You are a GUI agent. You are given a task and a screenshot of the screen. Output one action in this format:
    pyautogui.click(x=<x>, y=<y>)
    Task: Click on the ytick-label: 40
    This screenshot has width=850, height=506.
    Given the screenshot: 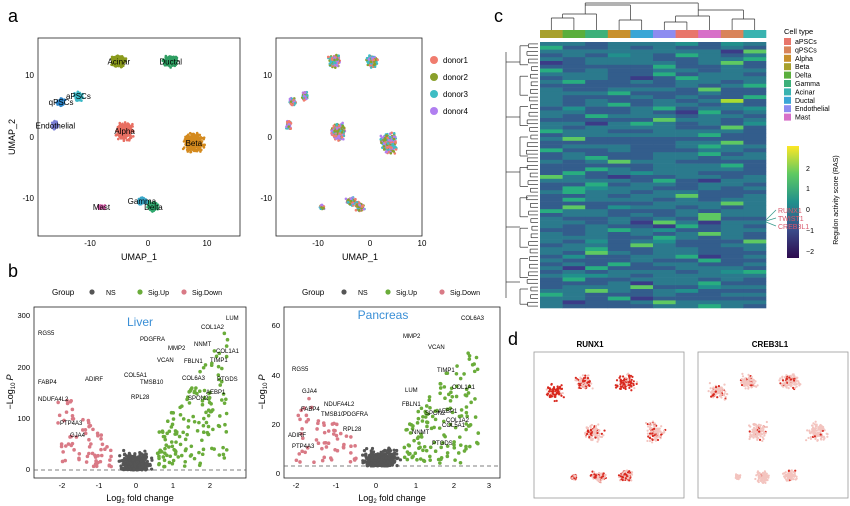 What is the action you would take?
    pyautogui.click(x=276, y=375)
    